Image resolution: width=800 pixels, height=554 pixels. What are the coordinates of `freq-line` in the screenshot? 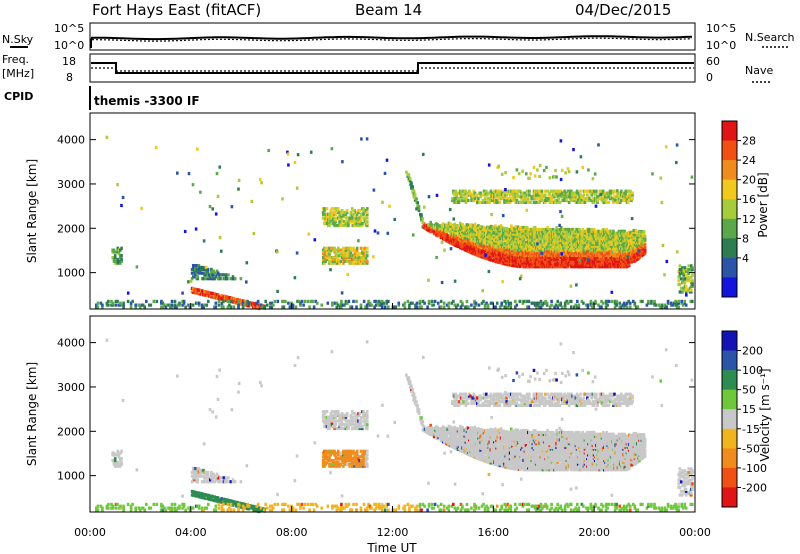 It's located at (392, 68).